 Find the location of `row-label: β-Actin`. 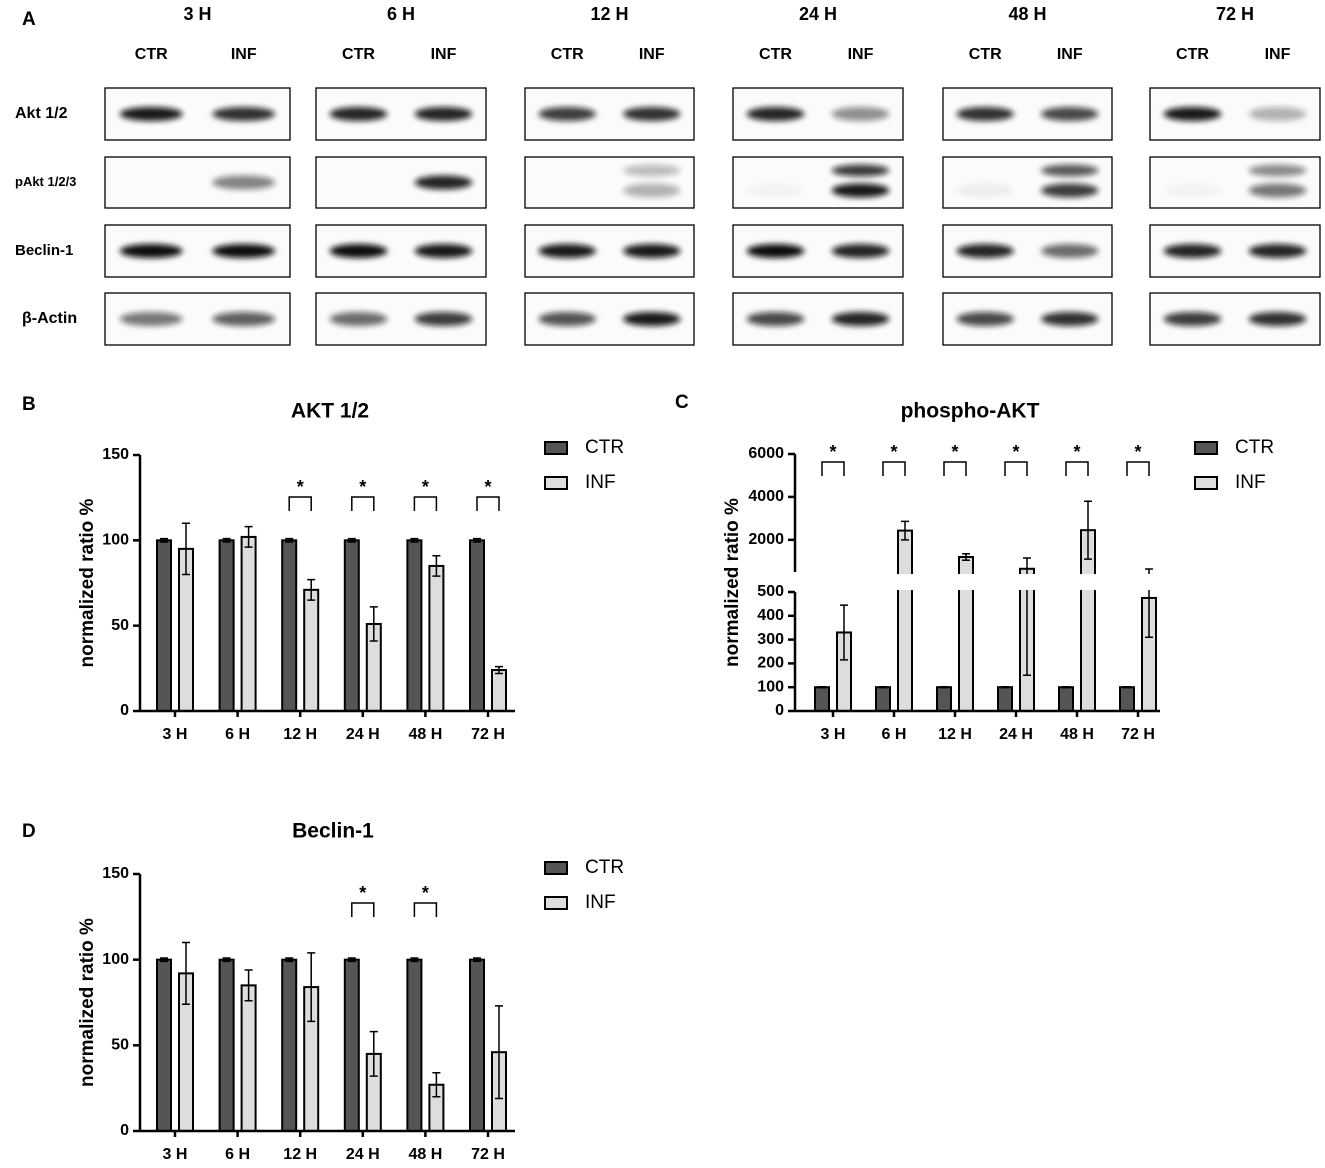

row-label: β-Actin is located at coordinates (49, 318).